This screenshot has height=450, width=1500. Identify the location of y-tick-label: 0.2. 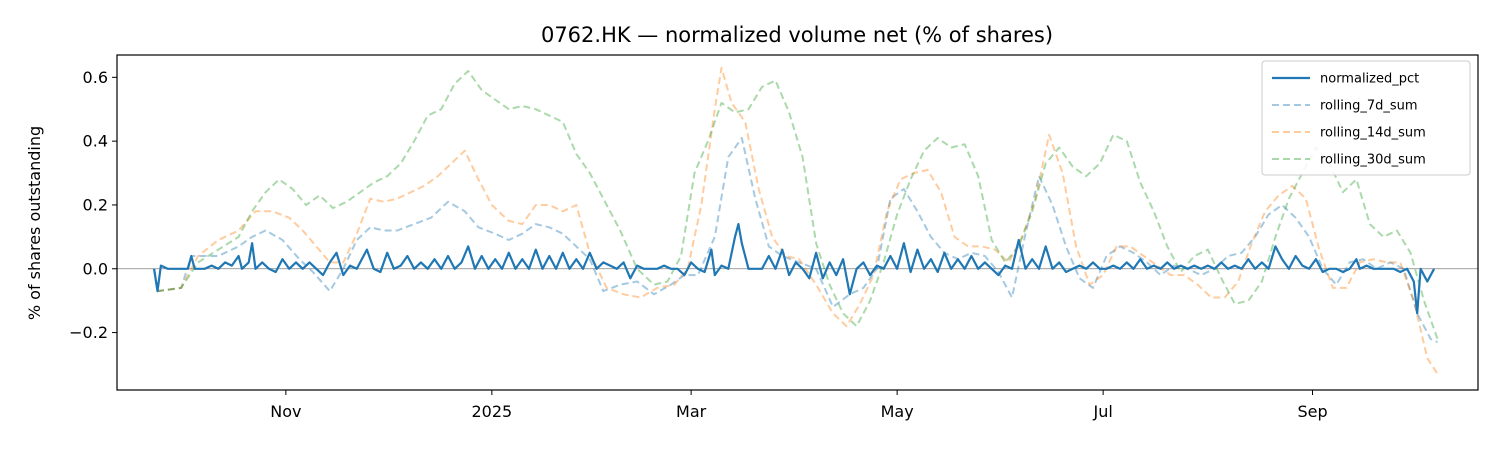
(95, 204).